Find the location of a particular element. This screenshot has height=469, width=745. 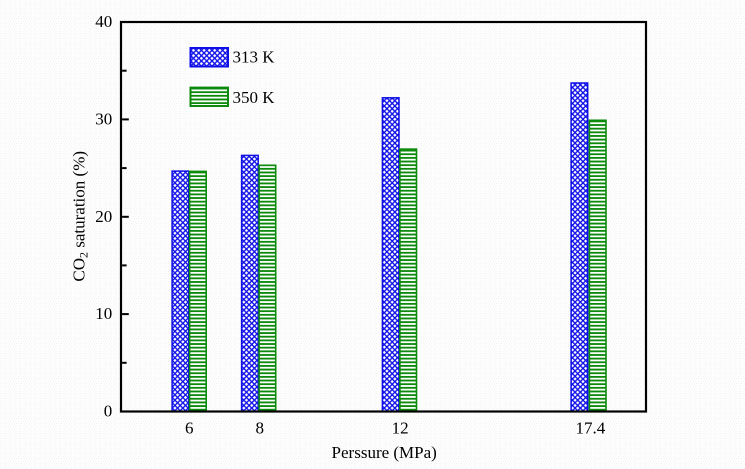

svg-text: 30 is located at coordinates (103, 118).